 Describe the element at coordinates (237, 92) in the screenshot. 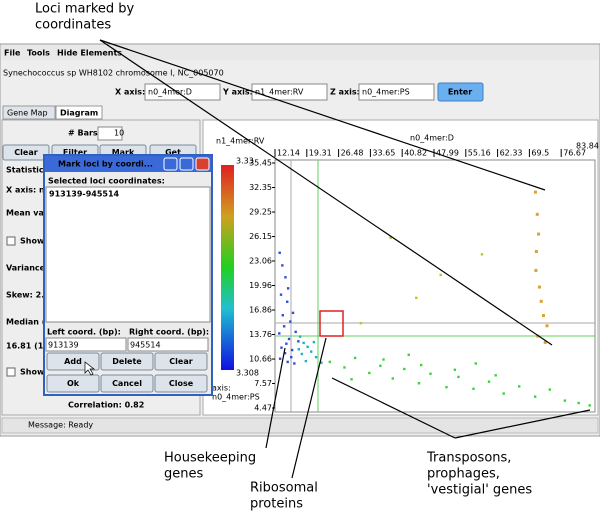

I see `label: Y axis:` at that location.